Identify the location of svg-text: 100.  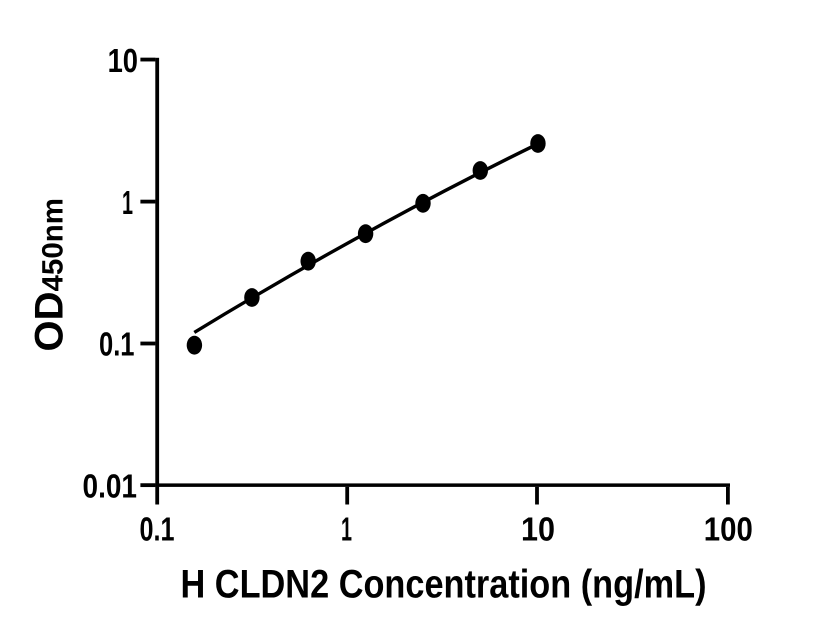
(728, 529).